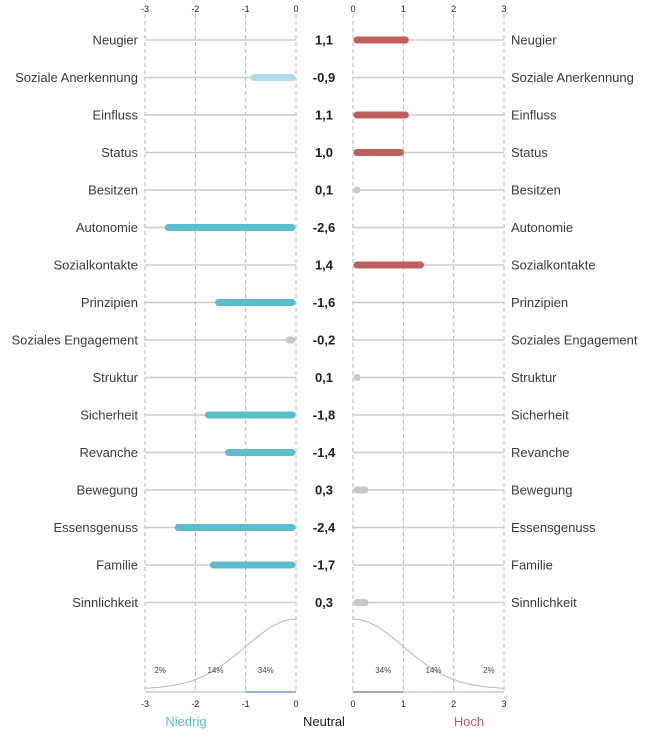 The width and height of the screenshot is (662, 738). Describe the element at coordinates (529, 152) in the screenshot. I see `category-label-right: Status` at that location.